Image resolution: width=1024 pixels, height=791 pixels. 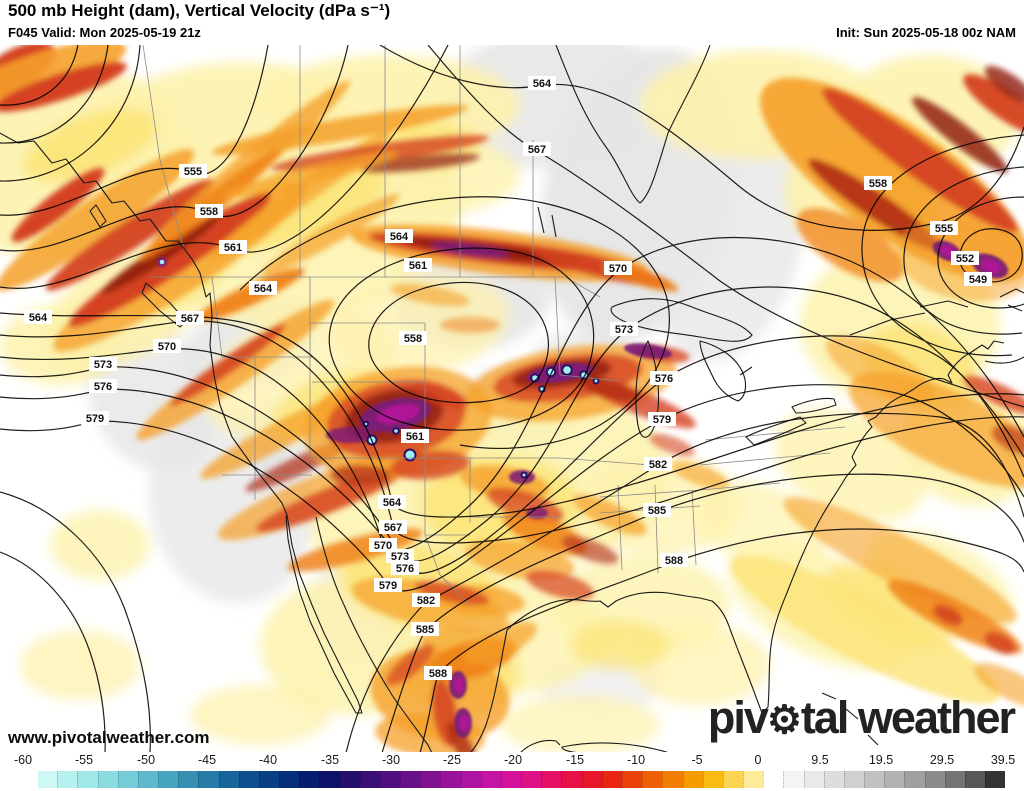 I want to click on logo-text-left: piv, so click(x=738, y=717).